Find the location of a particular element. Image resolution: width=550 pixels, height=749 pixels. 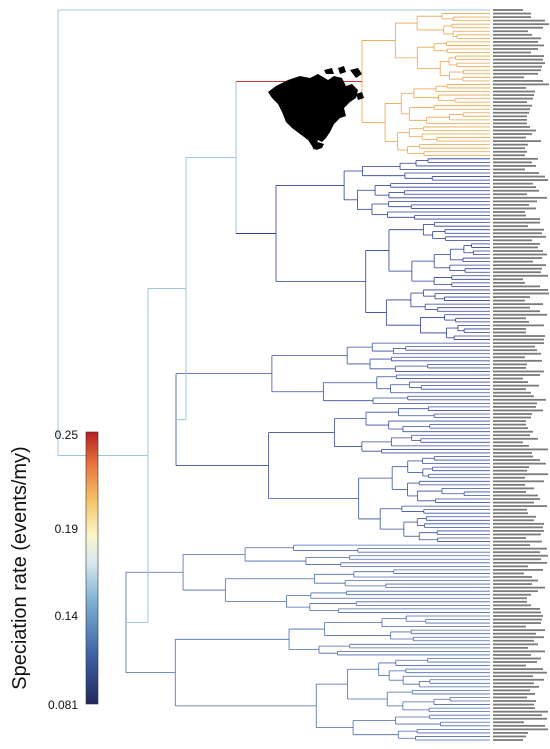

colorbar-tick-max: 0.25 is located at coordinates (67, 435).